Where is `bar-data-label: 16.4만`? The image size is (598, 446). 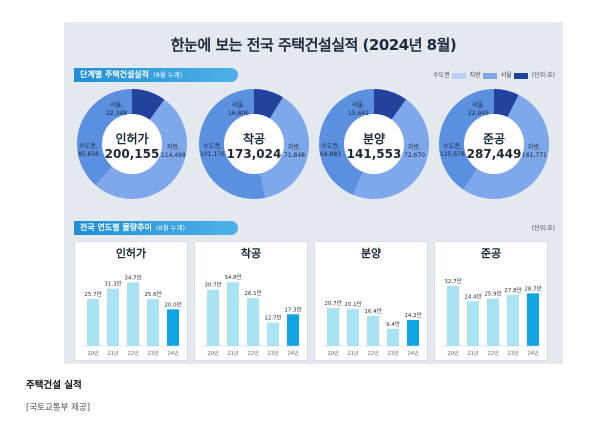 bar-data-label: 16.4만 is located at coordinates (372, 311).